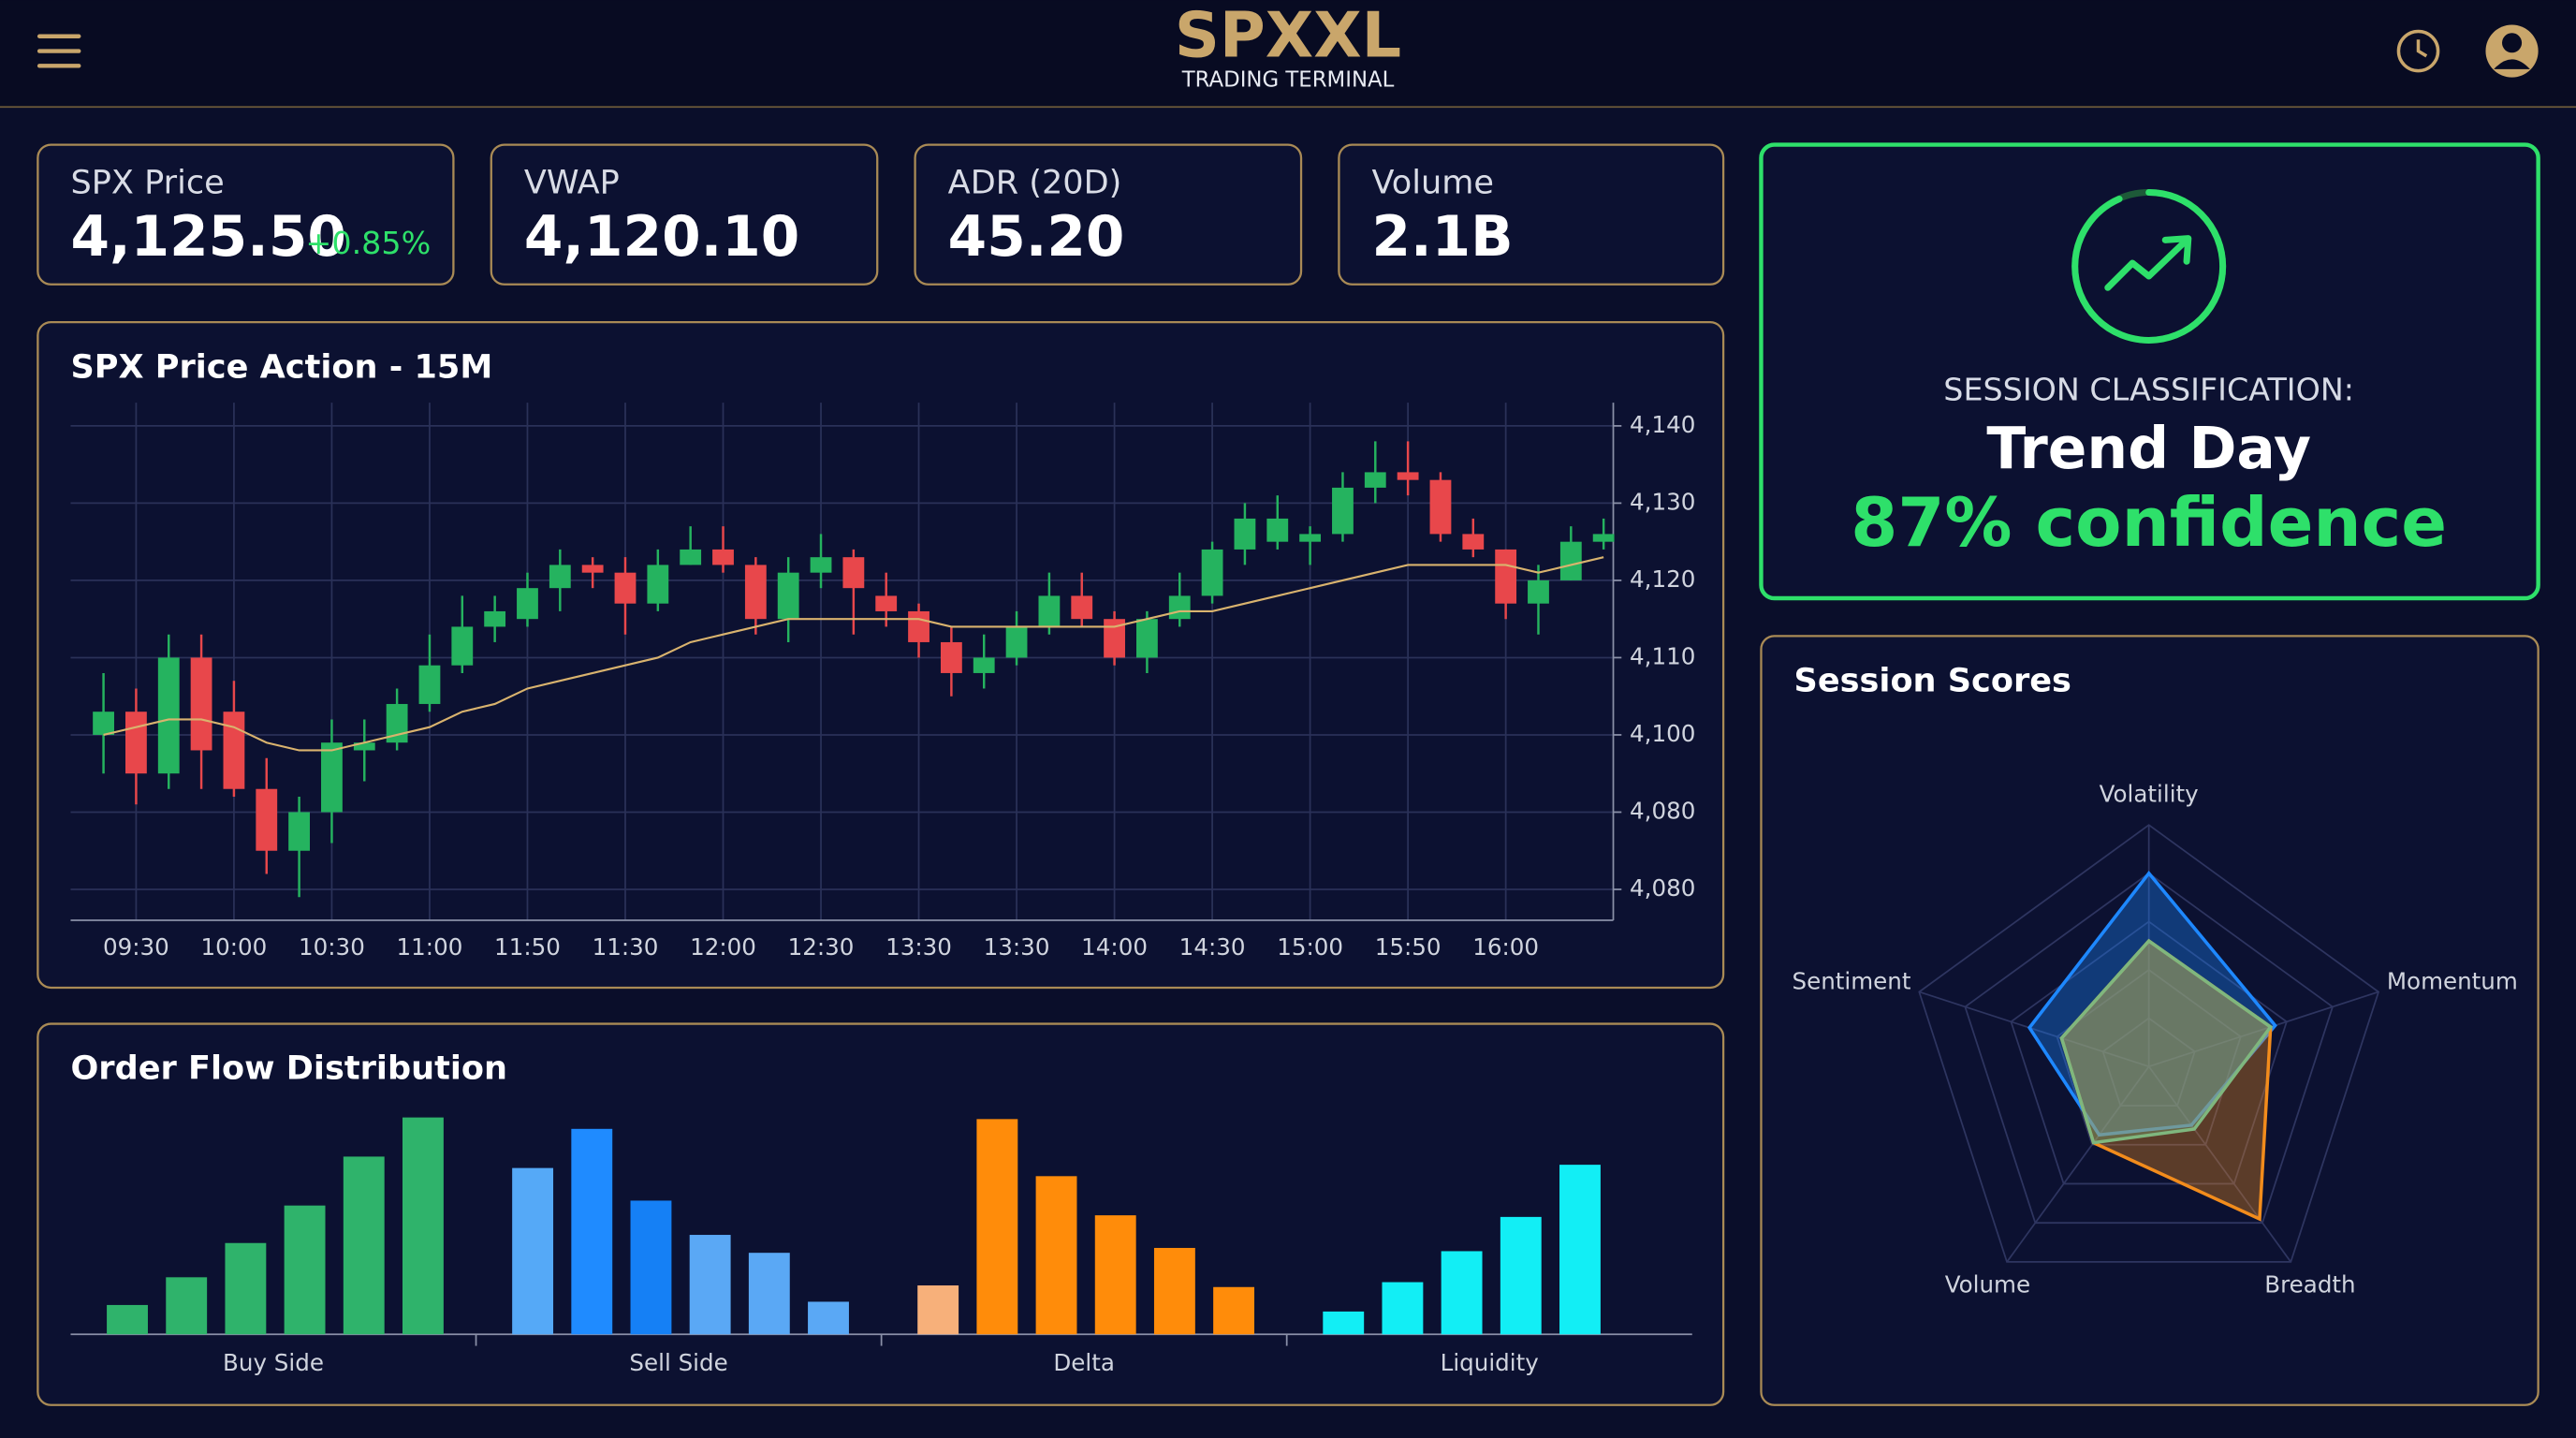  Describe the element at coordinates (368, 243) in the screenshot. I see `kpi-change: +0.85%` at that location.